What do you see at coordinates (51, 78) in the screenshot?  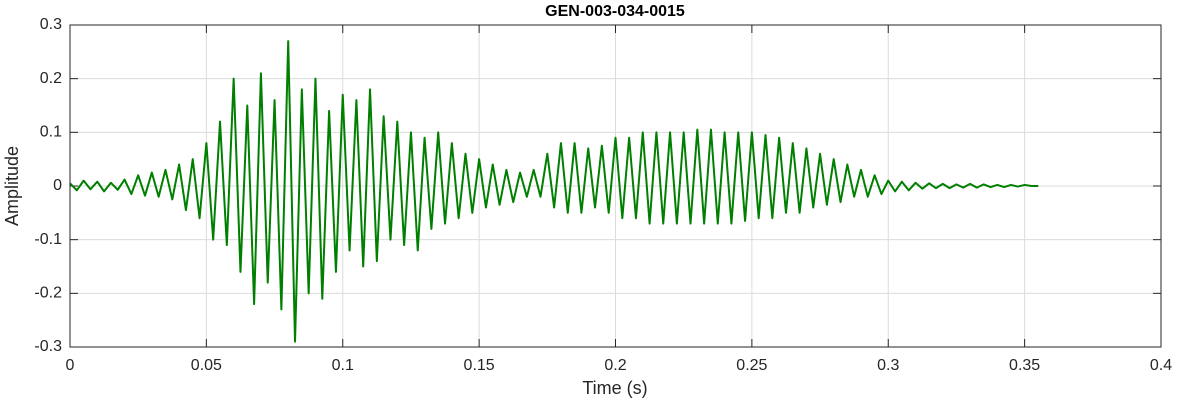 I see `y-tick-label: 0.2` at bounding box center [51, 78].